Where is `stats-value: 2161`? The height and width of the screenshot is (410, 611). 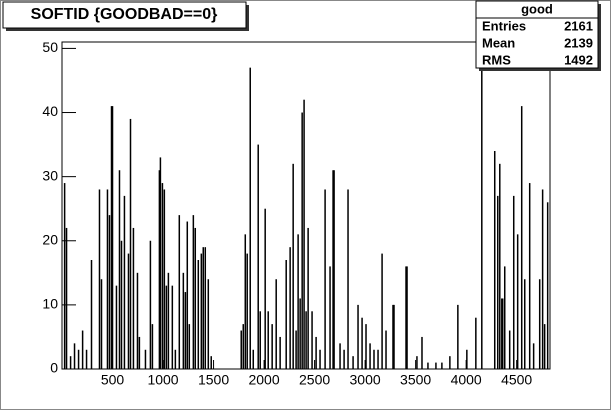 stats-value: 2161 is located at coordinates (578, 25).